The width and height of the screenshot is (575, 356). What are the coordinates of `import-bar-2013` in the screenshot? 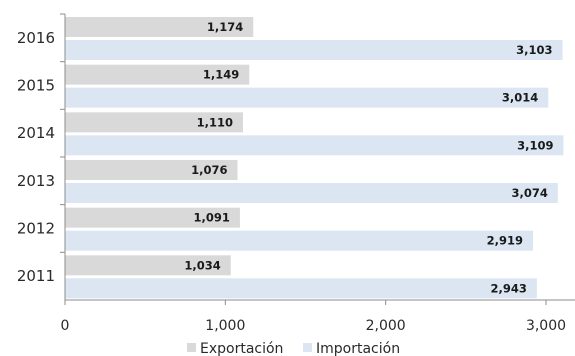 It's located at (311, 193).